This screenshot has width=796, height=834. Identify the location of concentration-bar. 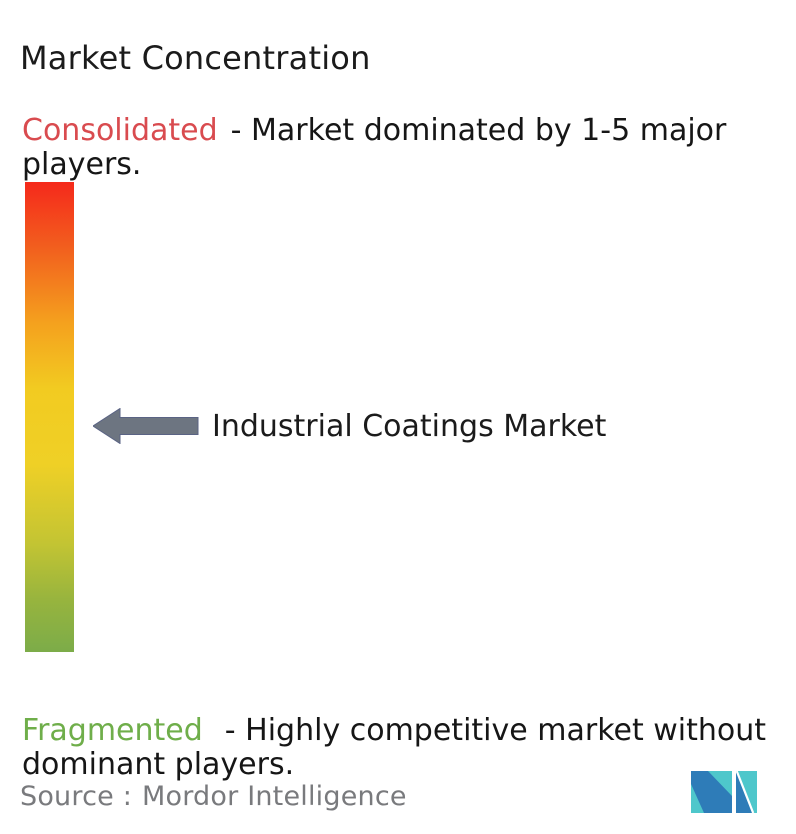
(49, 417).